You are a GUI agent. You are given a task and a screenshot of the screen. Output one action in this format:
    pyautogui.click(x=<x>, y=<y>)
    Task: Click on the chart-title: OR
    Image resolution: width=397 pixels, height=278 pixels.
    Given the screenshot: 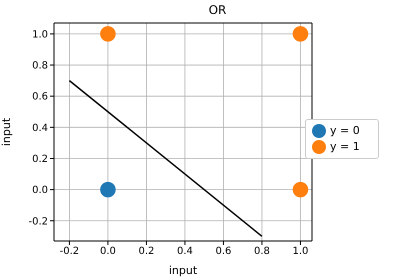 What is the action you would take?
    pyautogui.click(x=218, y=10)
    